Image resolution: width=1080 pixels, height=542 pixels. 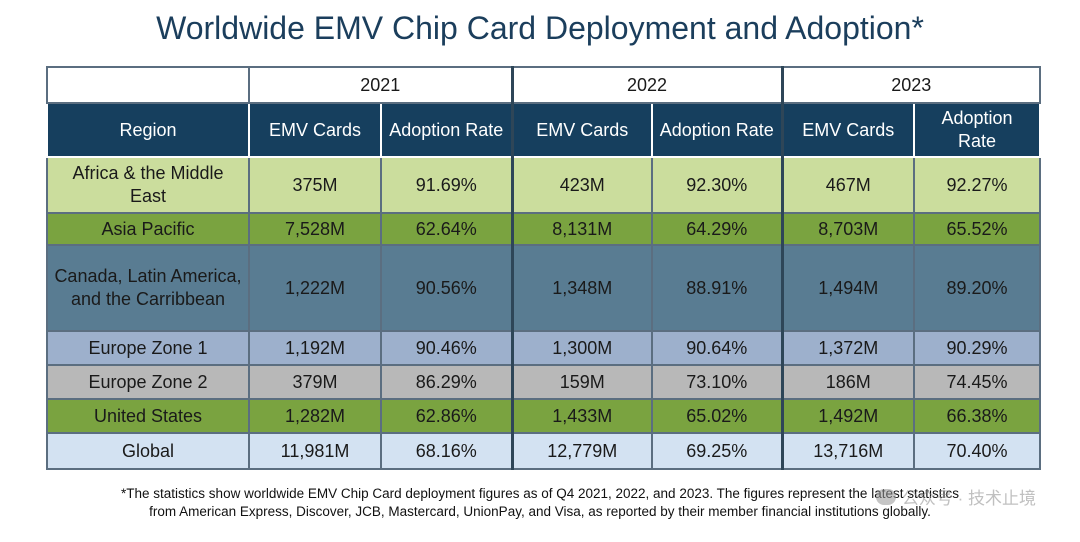 I want to click on emv-cards-2022-cell: 1,348M, so click(x=582, y=288).